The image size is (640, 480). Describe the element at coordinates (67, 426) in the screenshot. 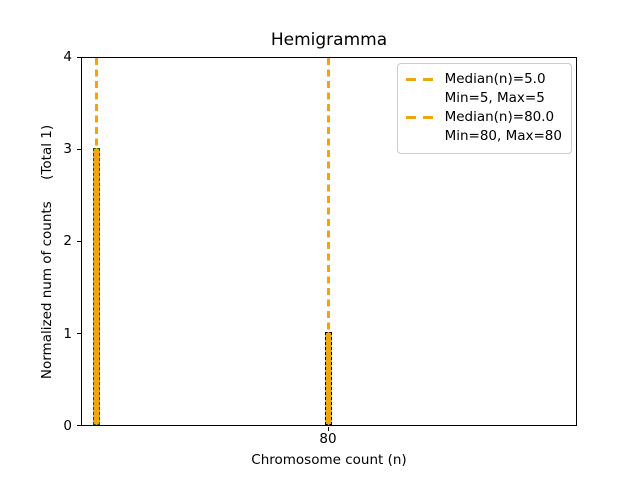

I see `y-tick-label-0: 0` at that location.